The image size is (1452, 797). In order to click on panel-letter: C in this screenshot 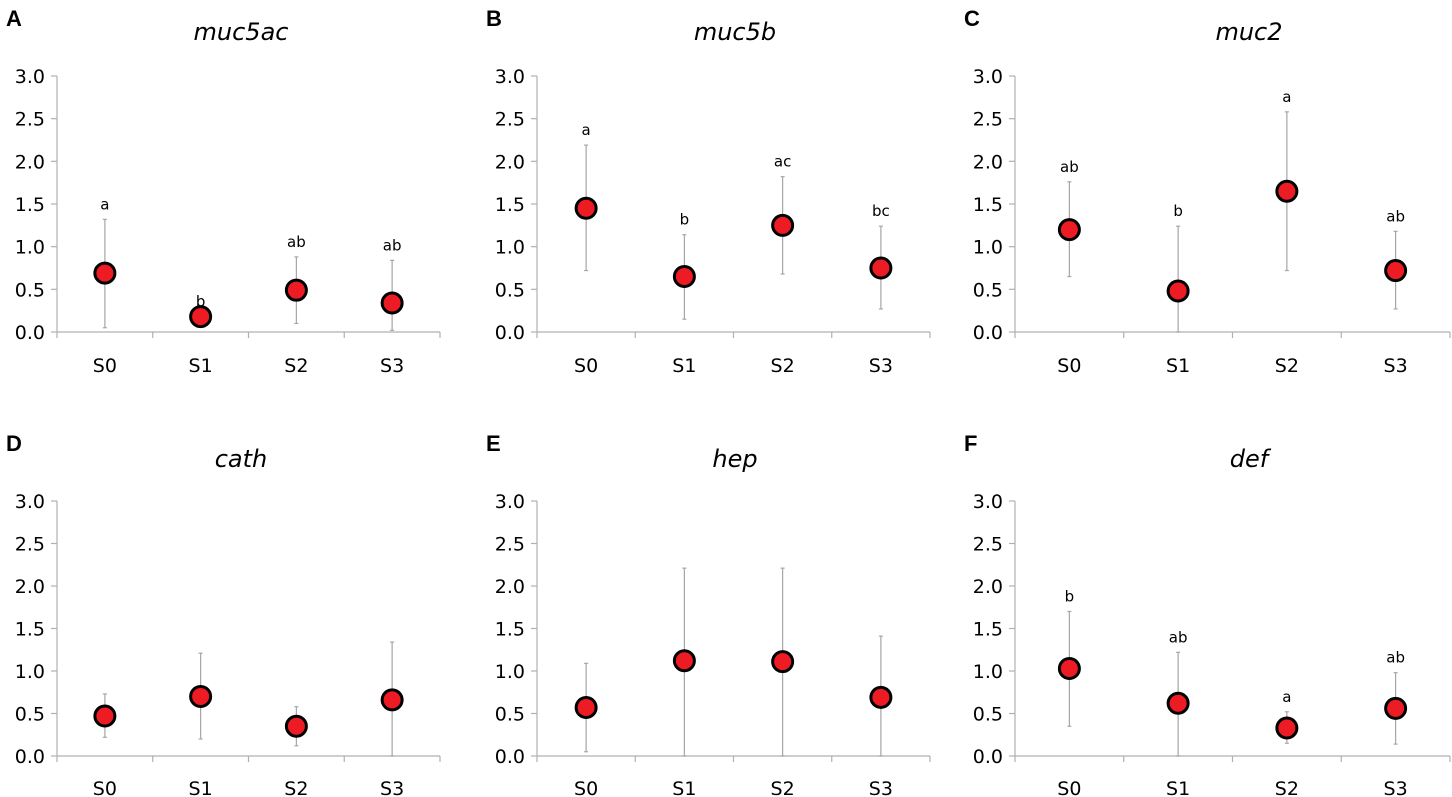, I will do `click(972, 18)`.